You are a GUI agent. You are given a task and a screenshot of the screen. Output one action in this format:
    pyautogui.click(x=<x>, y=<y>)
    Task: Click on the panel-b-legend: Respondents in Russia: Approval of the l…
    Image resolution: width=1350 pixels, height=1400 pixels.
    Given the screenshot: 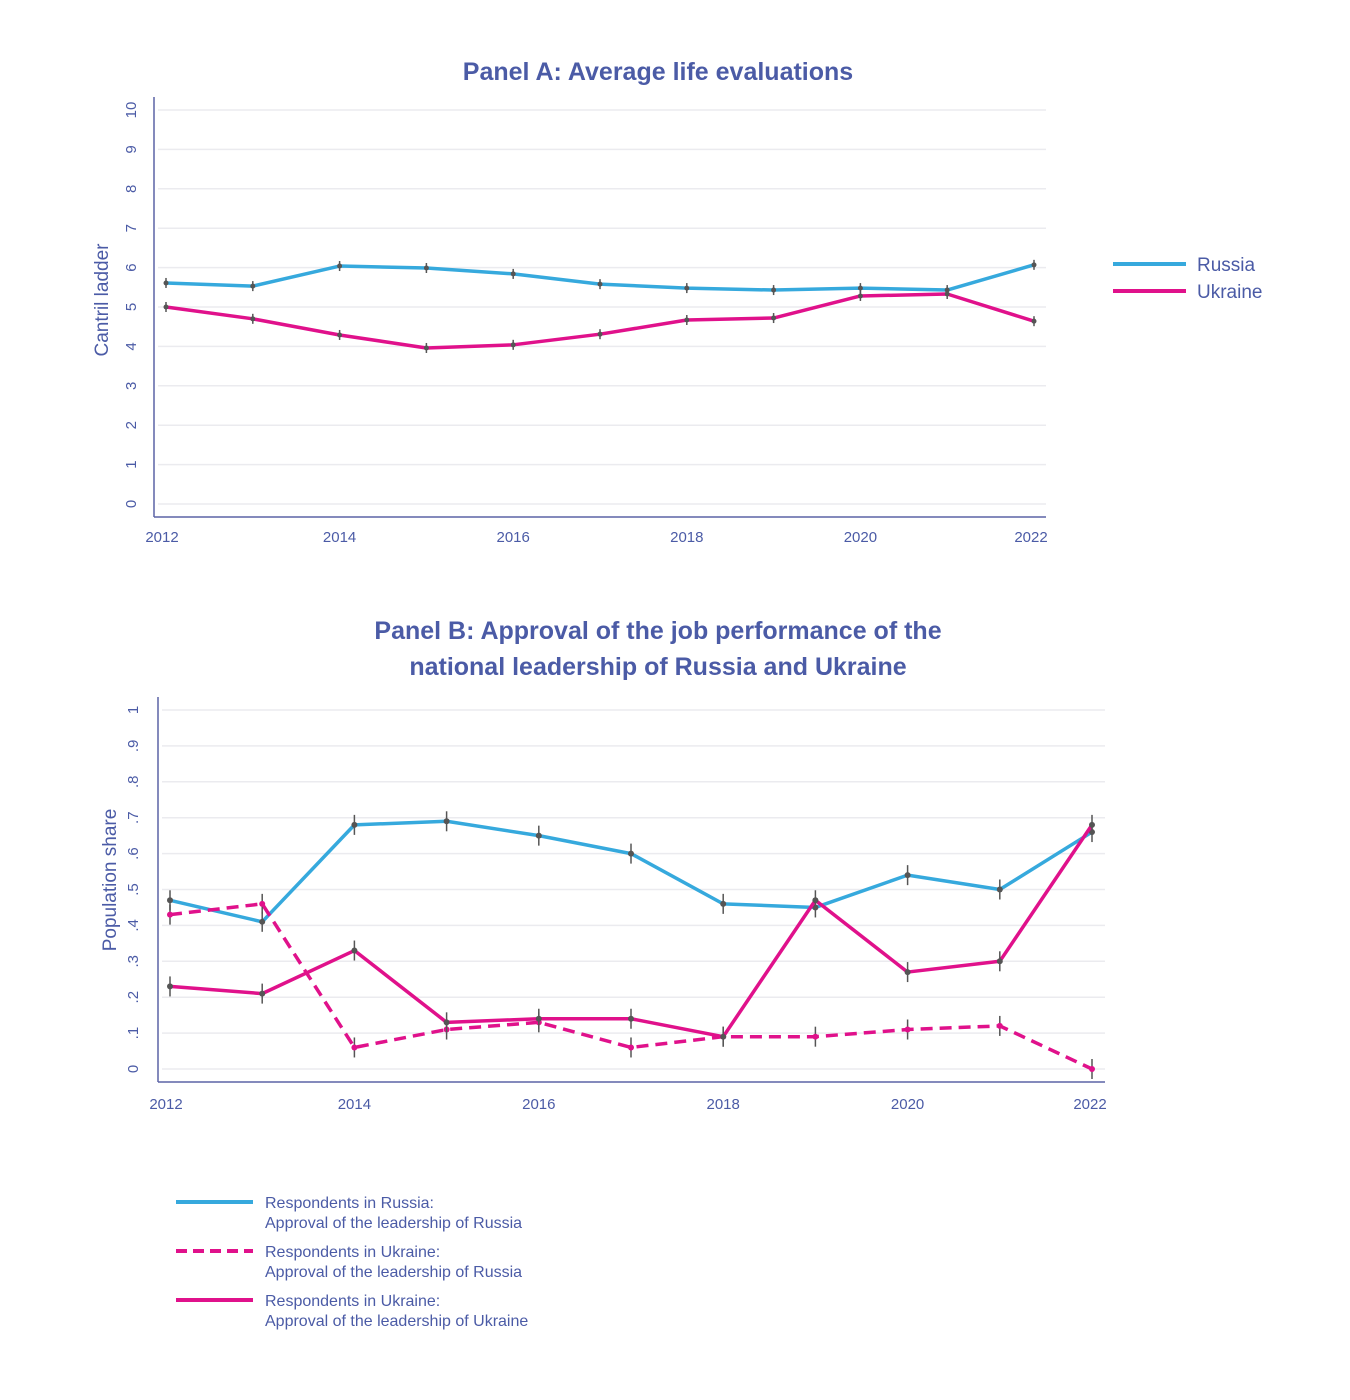 What is the action you would take?
    pyautogui.click(x=352, y=1262)
    